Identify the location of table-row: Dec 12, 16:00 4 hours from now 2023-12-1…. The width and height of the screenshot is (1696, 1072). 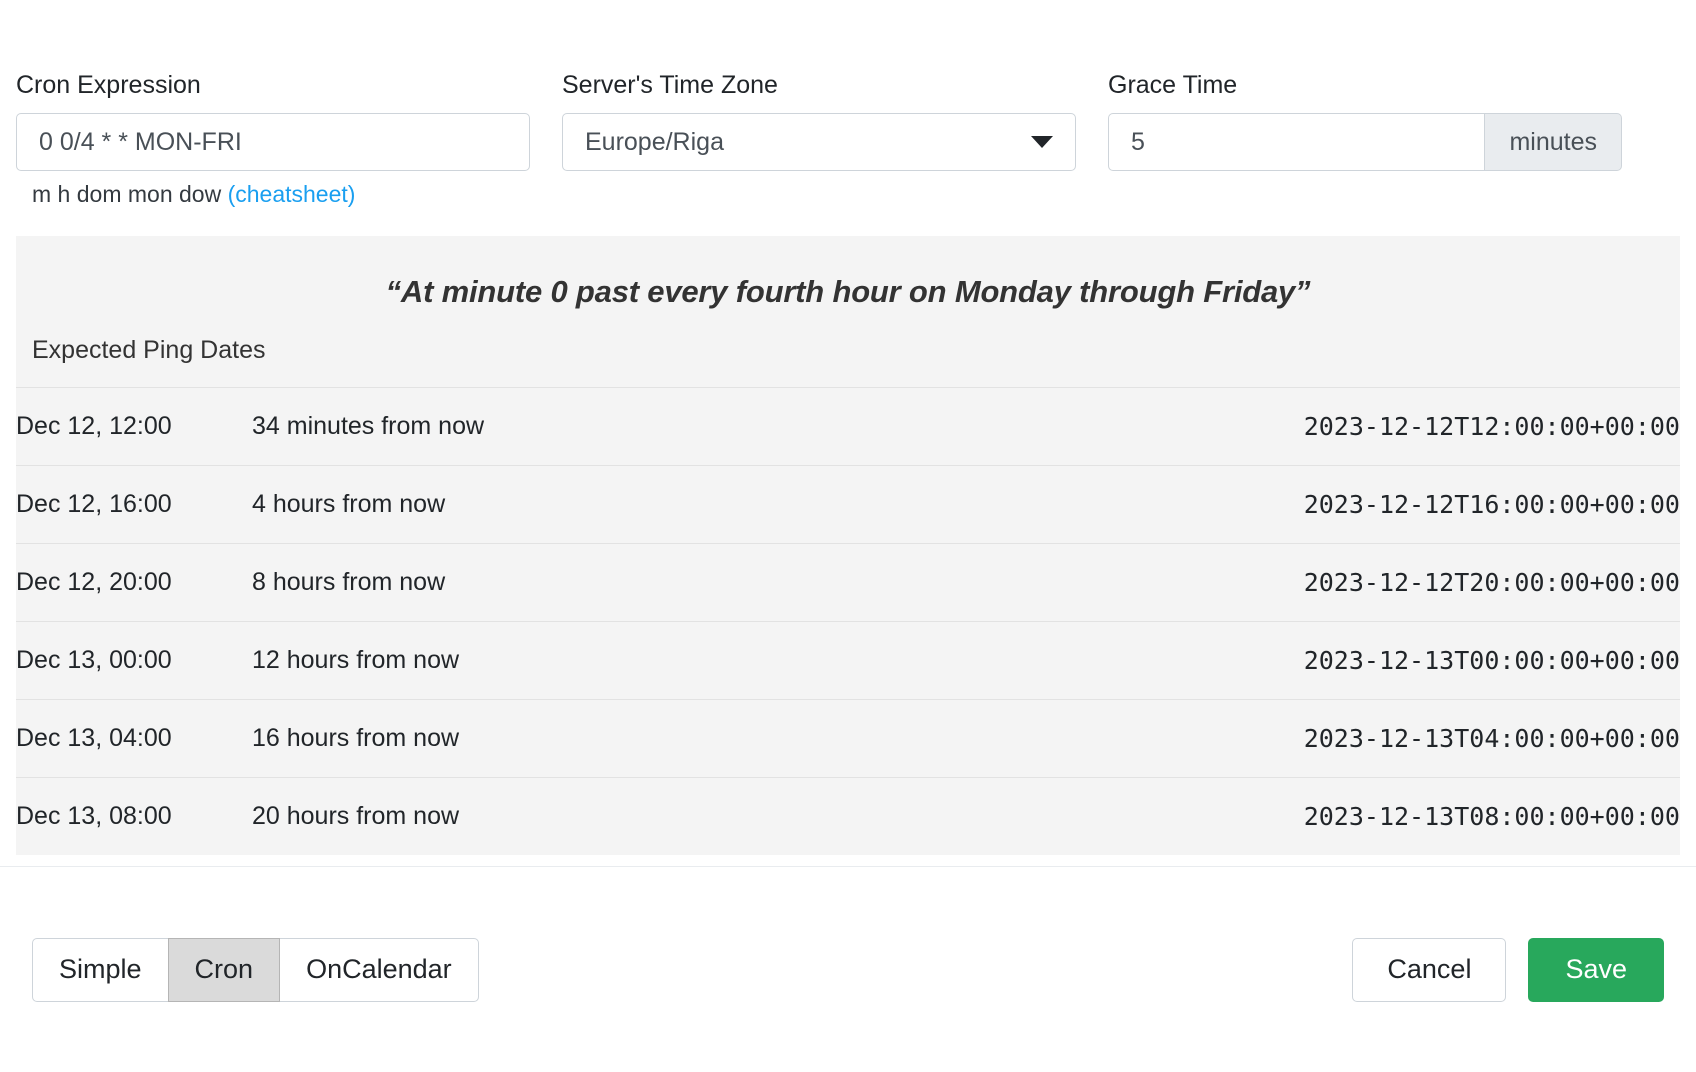
(848, 504).